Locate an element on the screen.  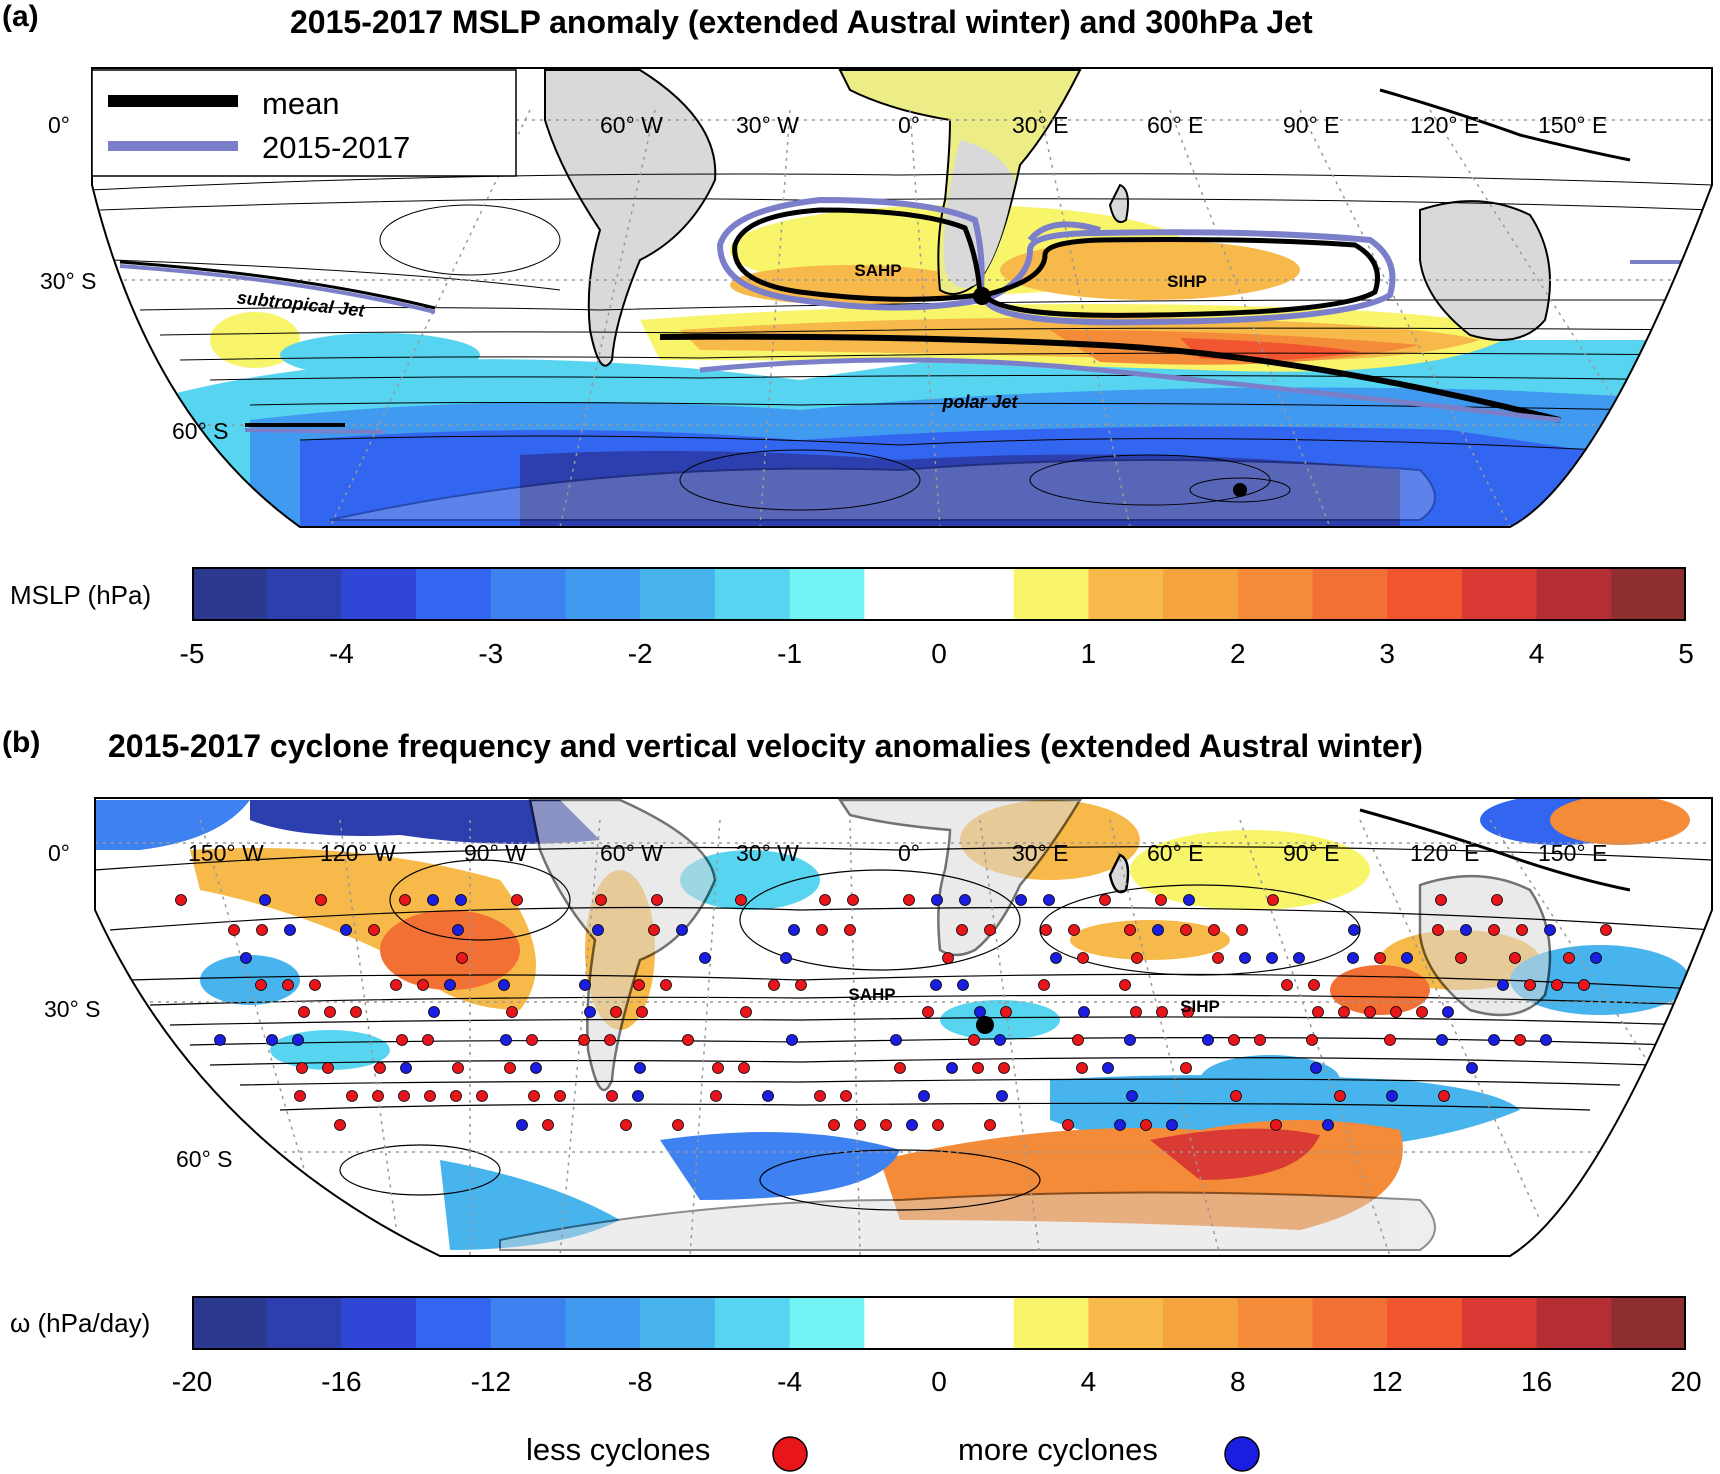
colorbar-b-label: ω (hPa/day) is located at coordinates (80, 1323).